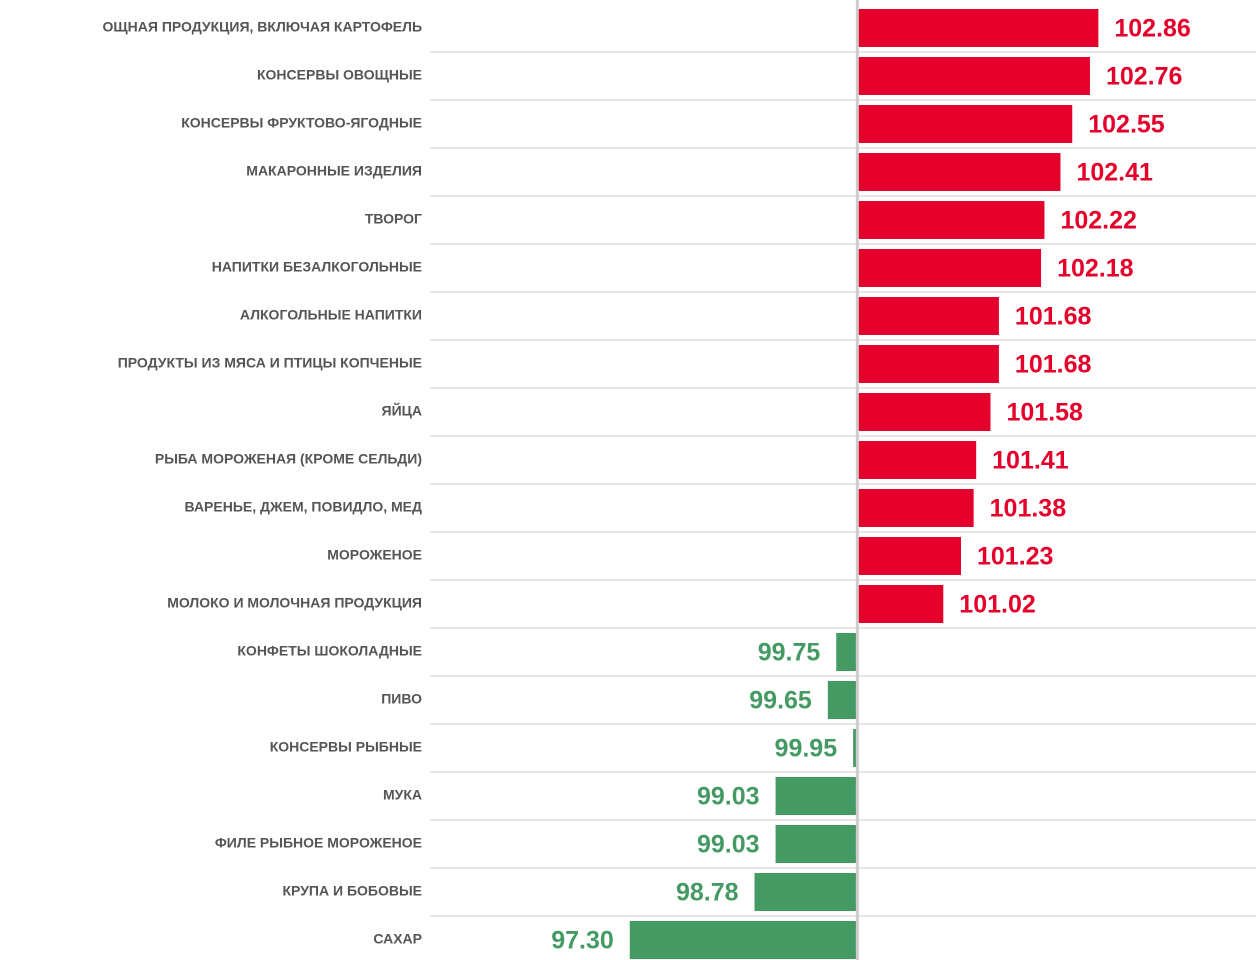 The width and height of the screenshot is (1256, 960). Describe the element at coordinates (1144, 77) in the screenshot. I see `value-label: 102.76` at that location.